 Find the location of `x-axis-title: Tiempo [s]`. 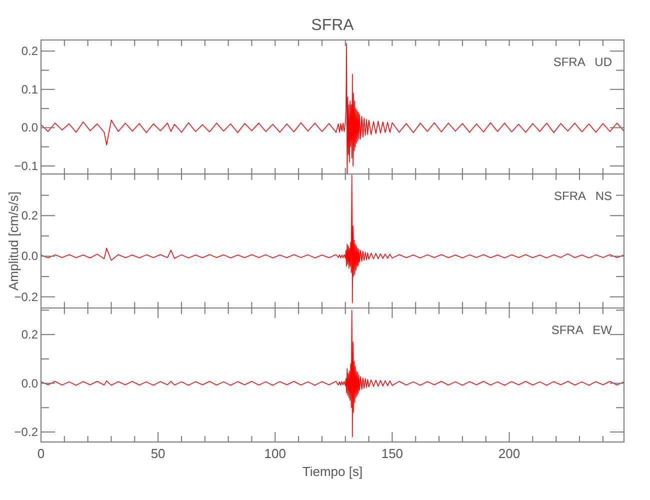

x-axis-title: Tiempo [s] is located at coordinates (332, 471).